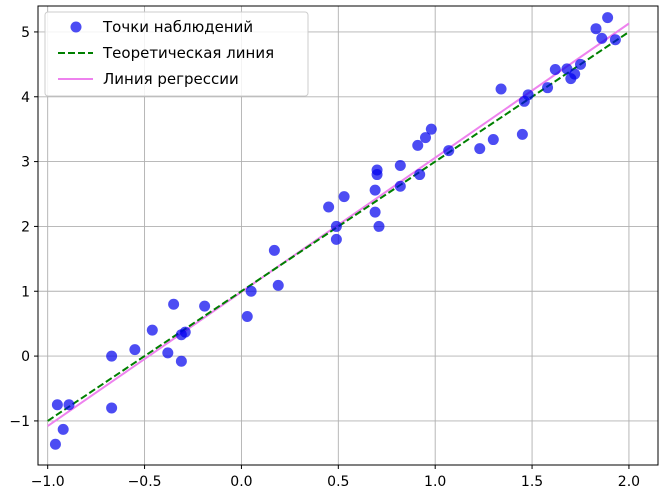 The height and width of the screenshot is (497, 663). Describe the element at coordinates (48, 482) in the screenshot. I see `x-tick-label: −1.0` at that location.